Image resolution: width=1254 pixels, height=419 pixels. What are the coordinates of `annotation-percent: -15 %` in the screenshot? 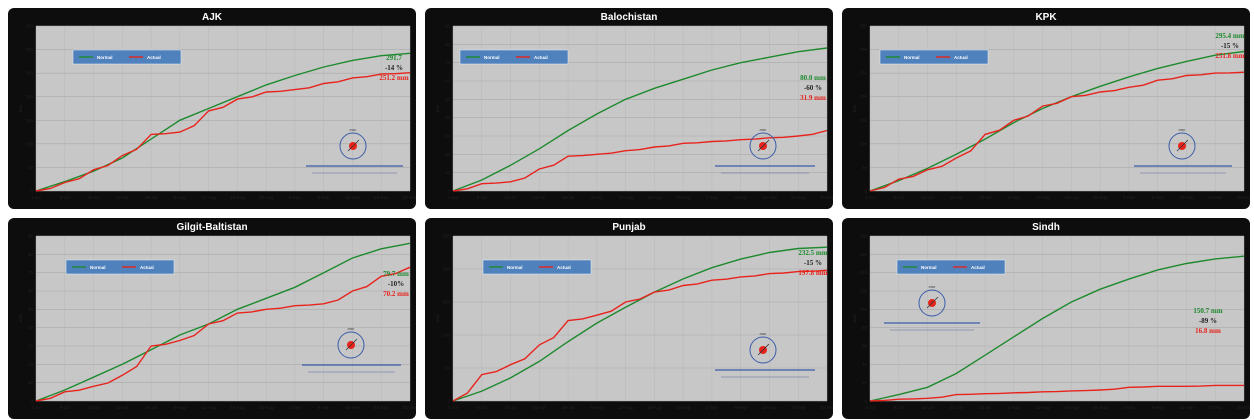 It's located at (813, 263).